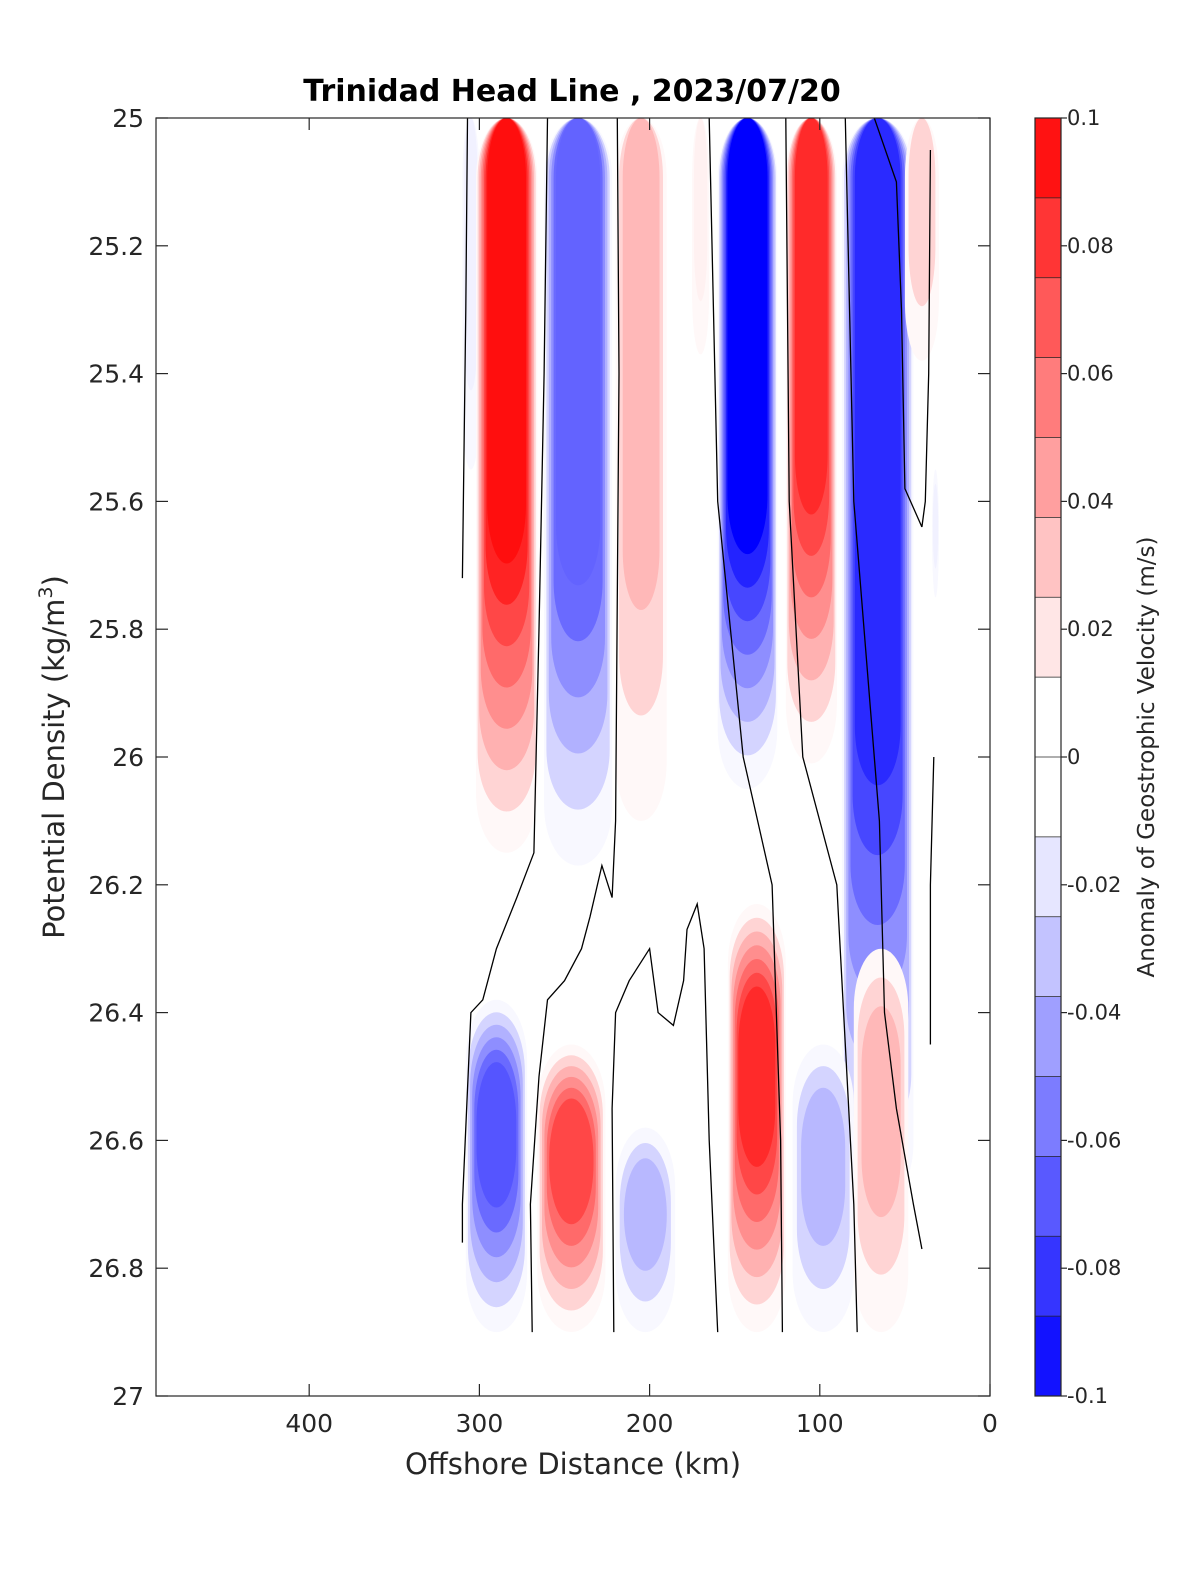 Image resolution: width=1200 pixels, height=1575 pixels. I want to click on colorbar-tick-label-5: 0, so click(1073, 757).